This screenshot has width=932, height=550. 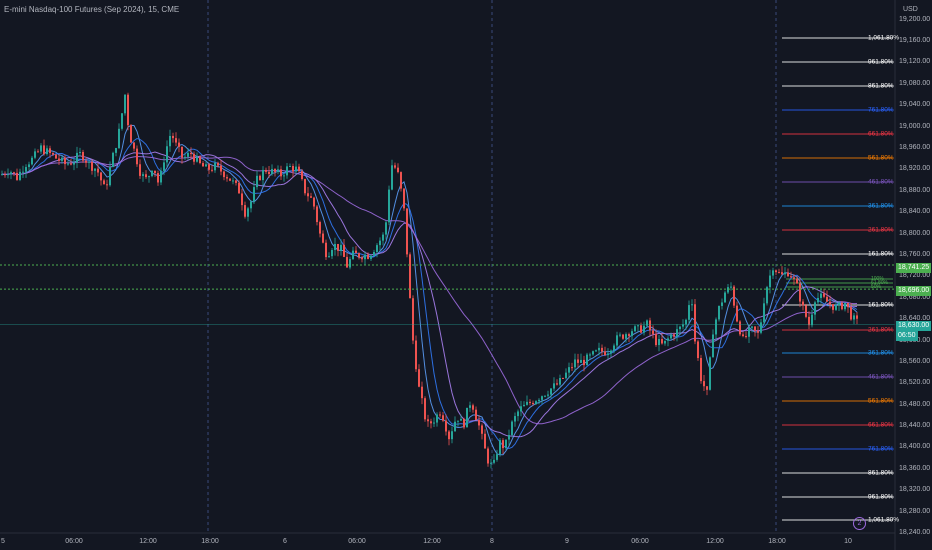 I want to click on currency-label: USD, so click(x=910, y=9).